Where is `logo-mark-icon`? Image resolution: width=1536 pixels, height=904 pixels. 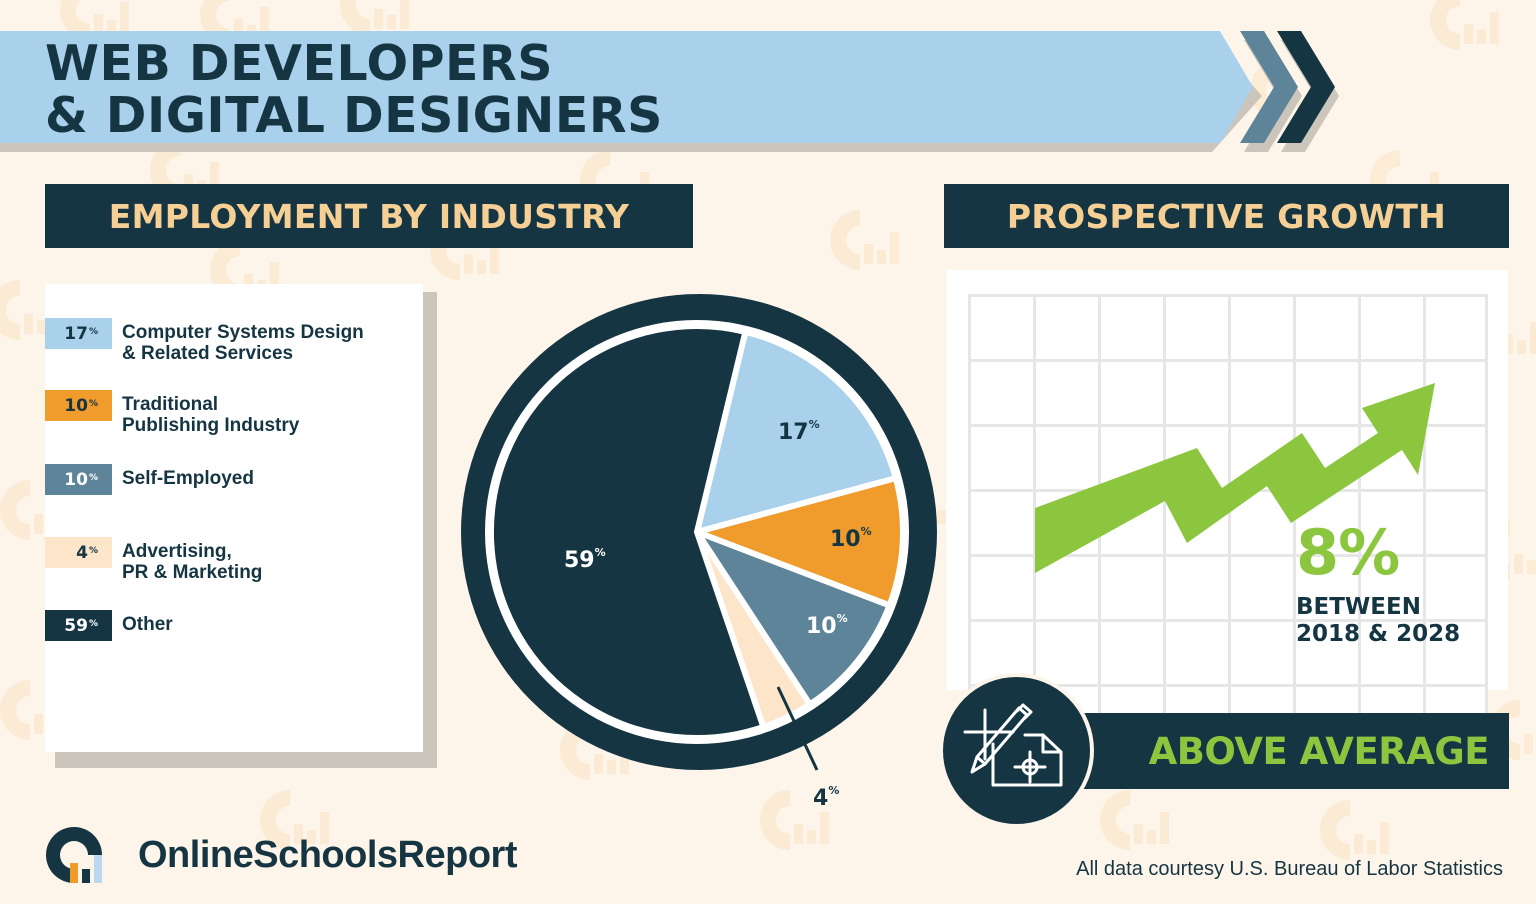
logo-mark-icon is located at coordinates (74, 855).